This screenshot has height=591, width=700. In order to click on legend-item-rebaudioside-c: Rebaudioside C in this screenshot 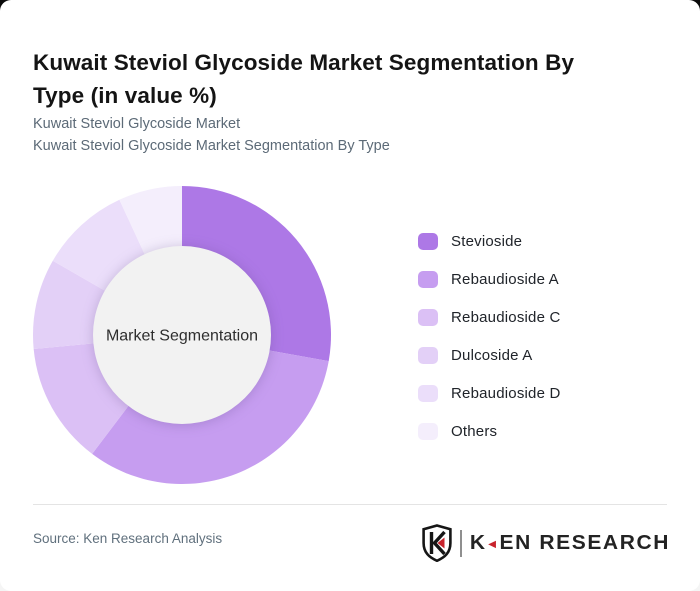, I will do `click(489, 317)`.